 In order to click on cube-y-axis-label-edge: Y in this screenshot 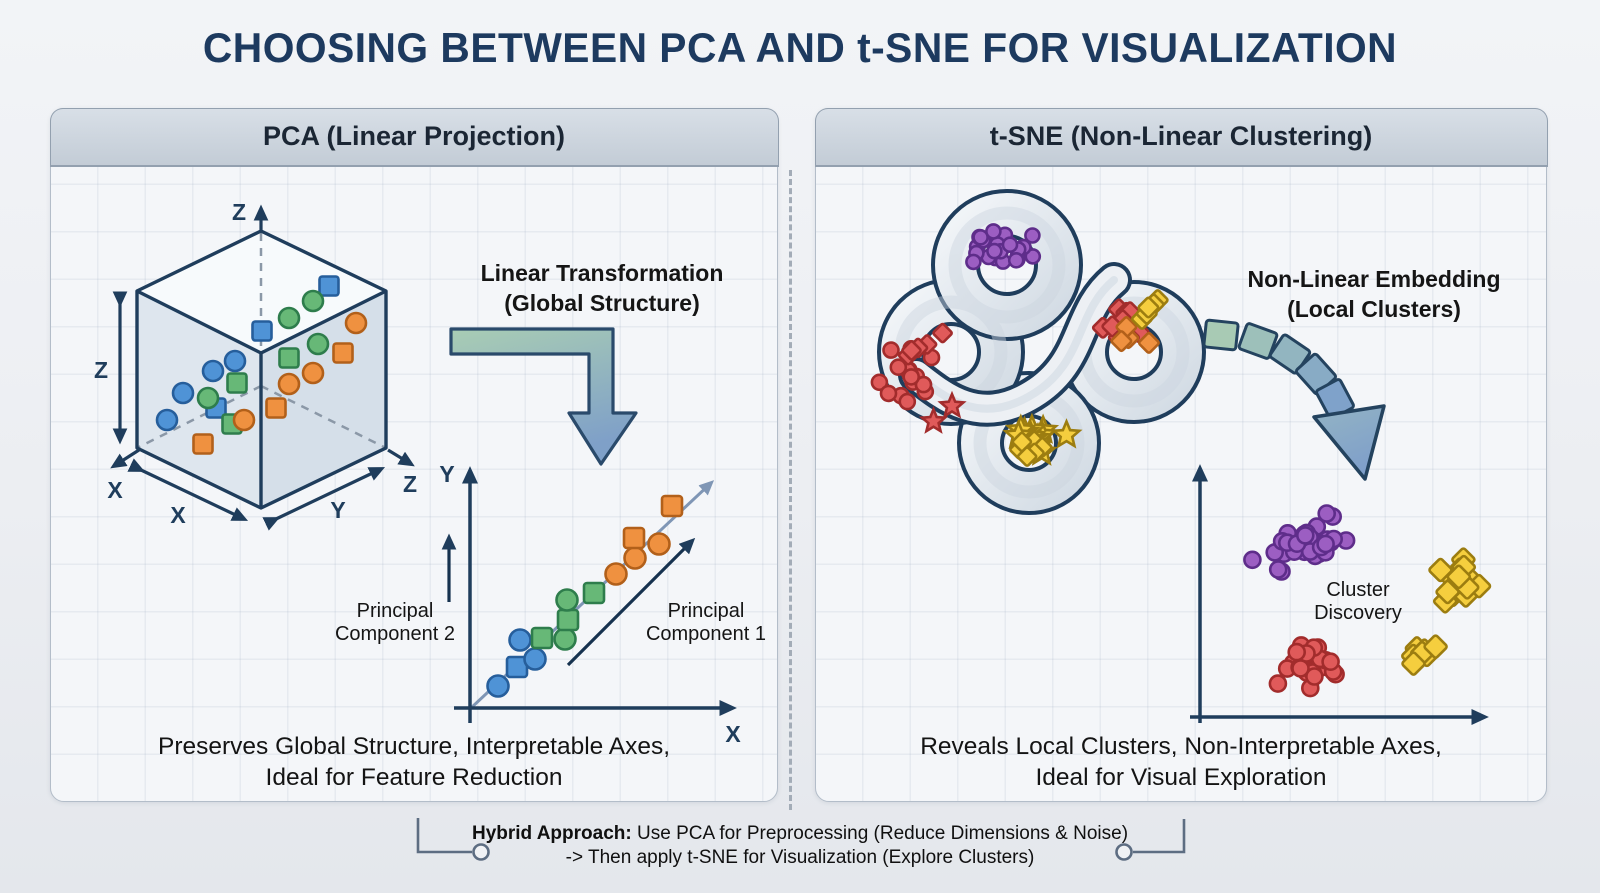, I will do `click(337, 510)`.